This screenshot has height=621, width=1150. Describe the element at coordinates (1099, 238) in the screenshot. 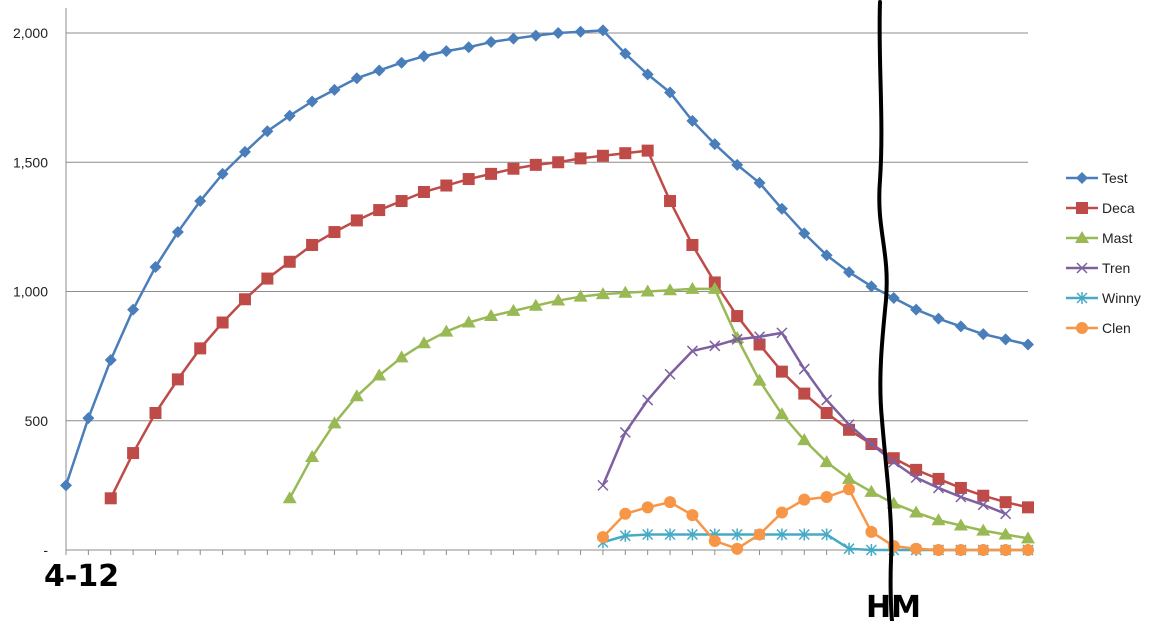

I see `legend-item-mast: Mast` at that location.